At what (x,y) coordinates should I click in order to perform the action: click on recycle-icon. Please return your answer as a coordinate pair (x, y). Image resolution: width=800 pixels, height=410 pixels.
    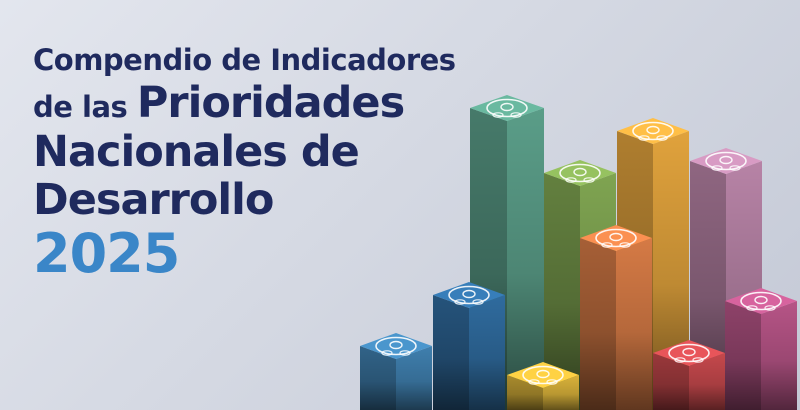
    Looking at the image, I should click on (653, 131).